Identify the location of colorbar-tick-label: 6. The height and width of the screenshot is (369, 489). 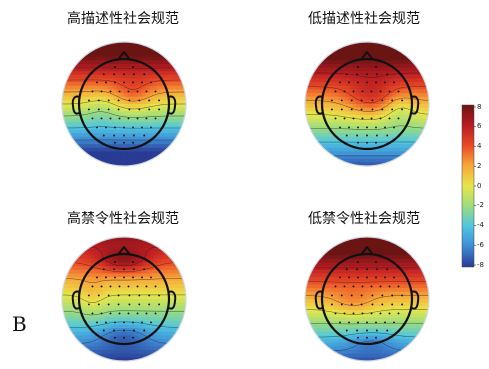
(479, 126).